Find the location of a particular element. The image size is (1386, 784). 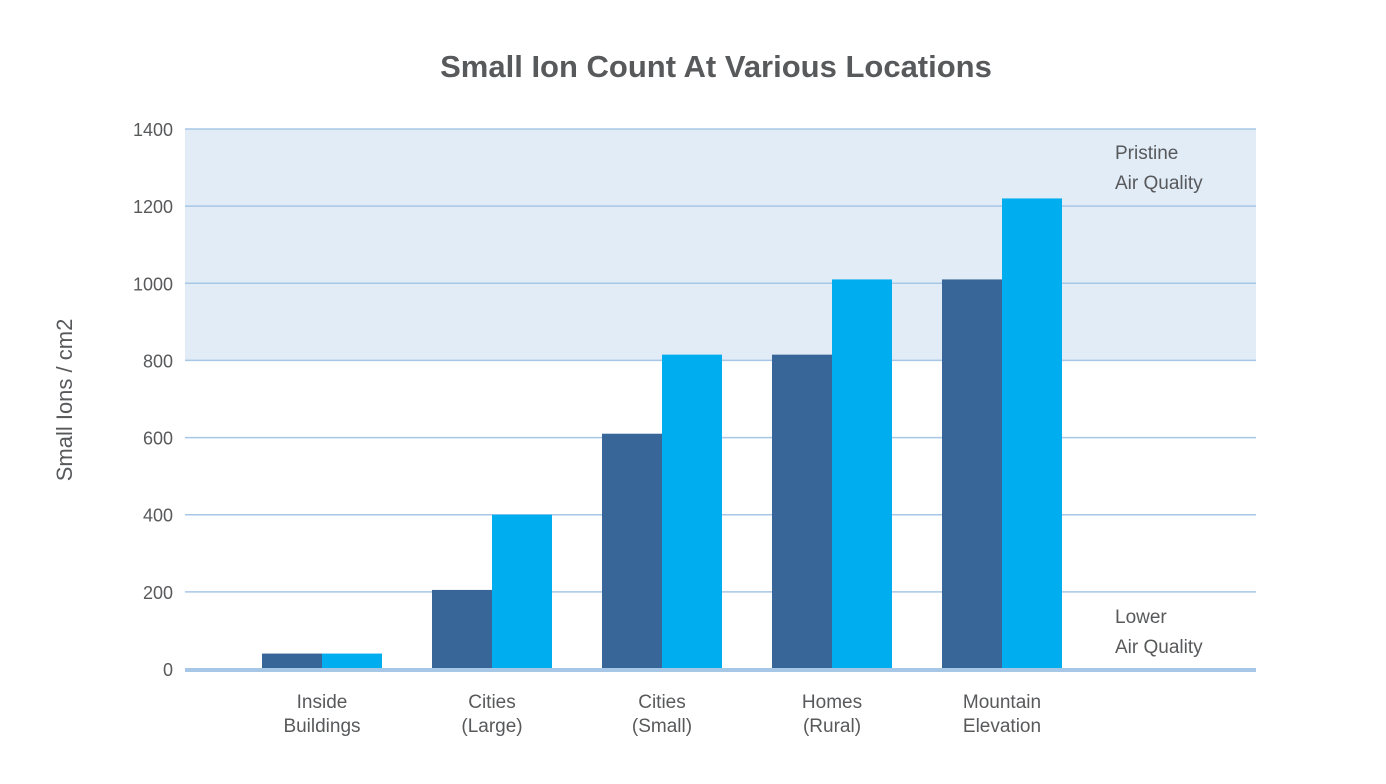

chart-title: Small Ion Count At Various Locations is located at coordinates (716, 66).